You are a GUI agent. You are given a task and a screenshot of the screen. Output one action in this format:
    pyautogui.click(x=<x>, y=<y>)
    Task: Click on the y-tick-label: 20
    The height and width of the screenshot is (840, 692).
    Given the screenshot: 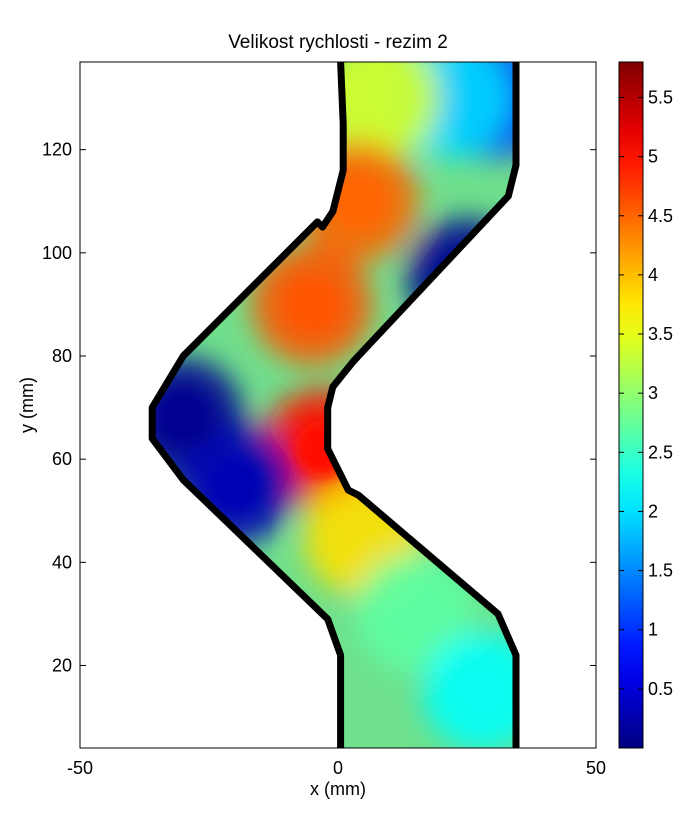 What is the action you would take?
    pyautogui.click(x=62, y=665)
    